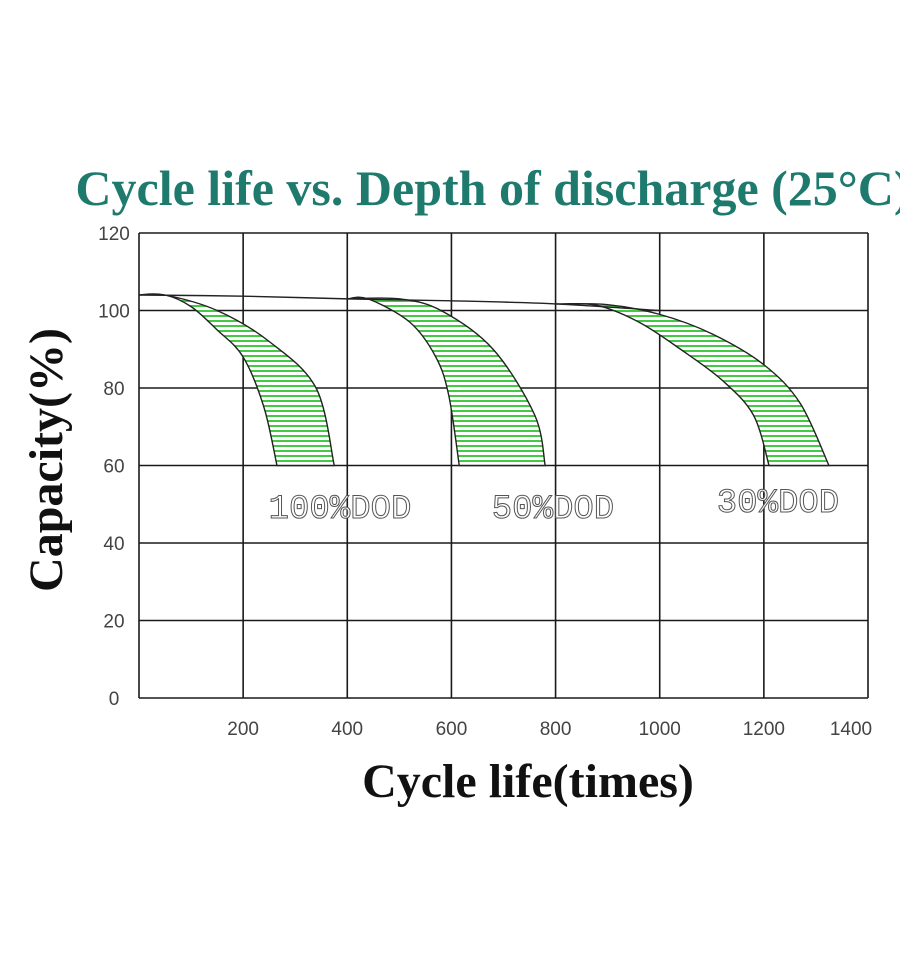 Image resolution: width=900 pixels, height=959 pixels. What do you see at coordinates (399, 303) in the screenshot?
I see `baseline-curve` at bounding box center [399, 303].